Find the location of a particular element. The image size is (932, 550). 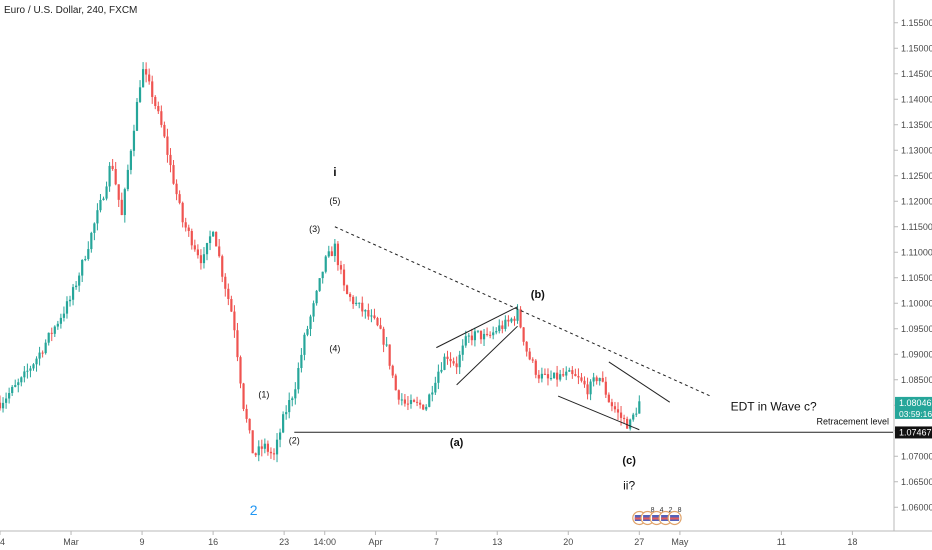

price-tag-value: 1.08046 is located at coordinates (915, 403).